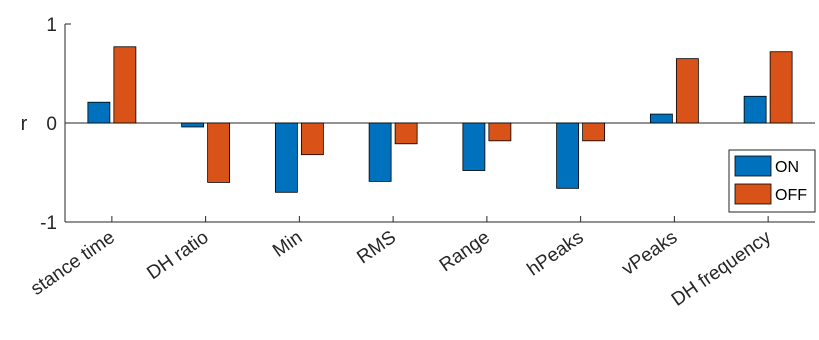 Image resolution: width=819 pixels, height=340 pixels. Describe the element at coordinates (753, 194) in the screenshot. I see `legend-swatch-off` at that location.